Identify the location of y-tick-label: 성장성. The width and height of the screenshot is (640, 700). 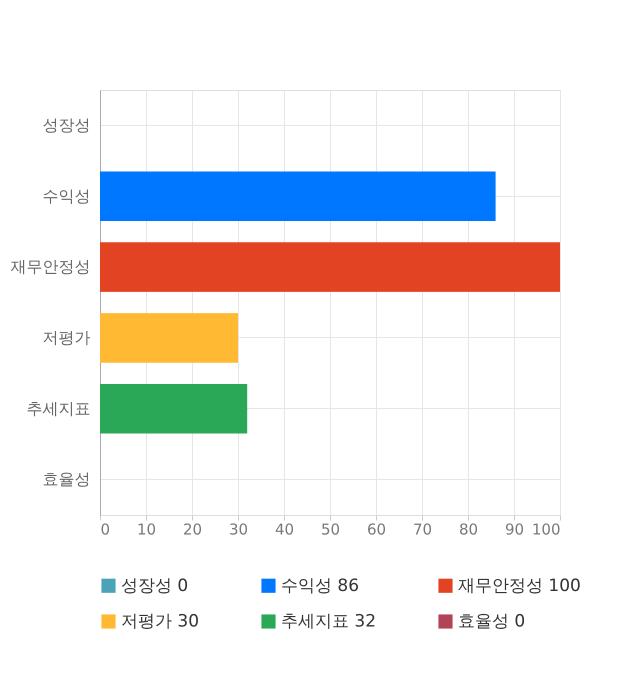
(66, 124).